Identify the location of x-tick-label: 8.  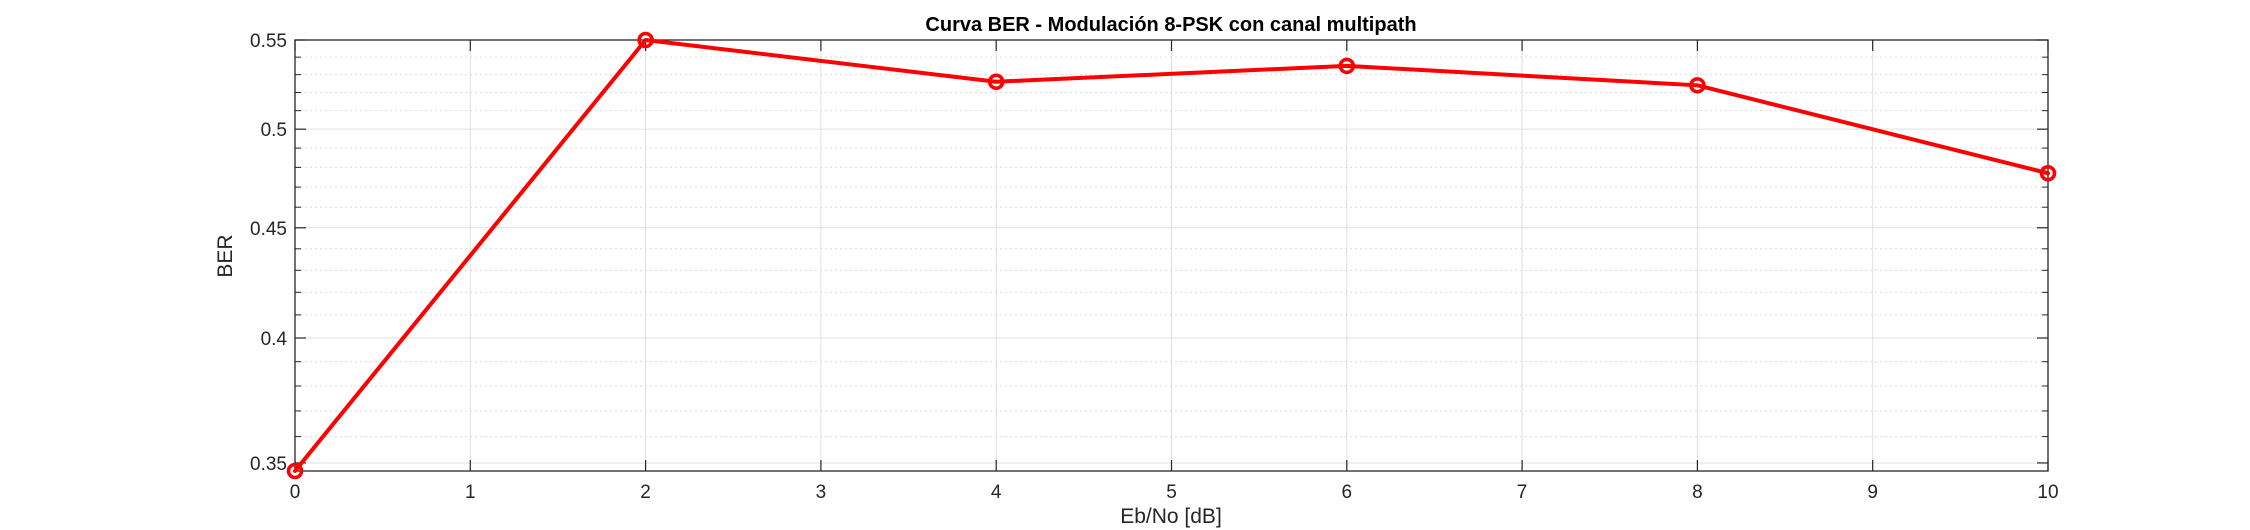
(1697, 492).